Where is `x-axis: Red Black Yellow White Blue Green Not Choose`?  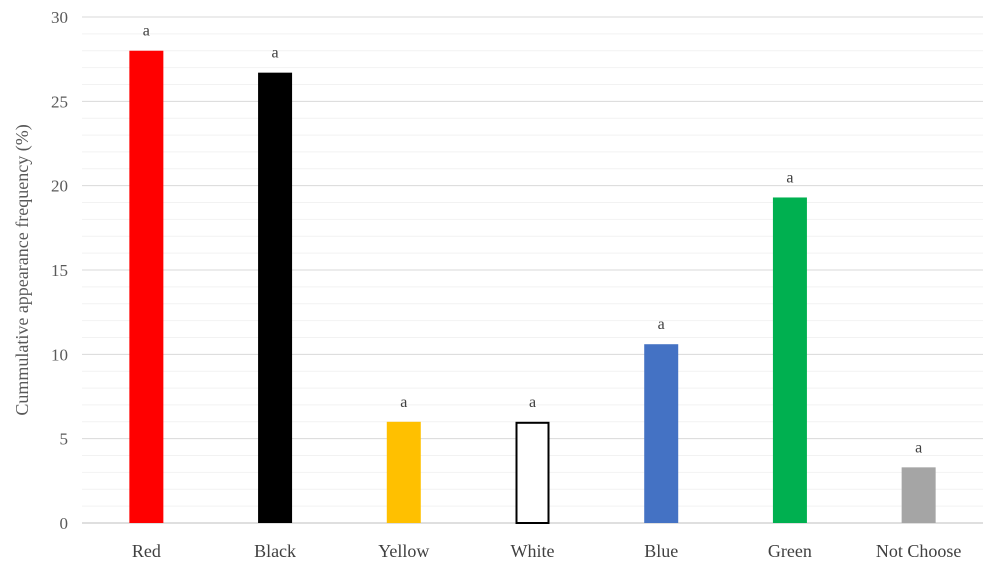
x-axis: Red Black Yellow White Blue Green Not Choose is located at coordinates (547, 551).